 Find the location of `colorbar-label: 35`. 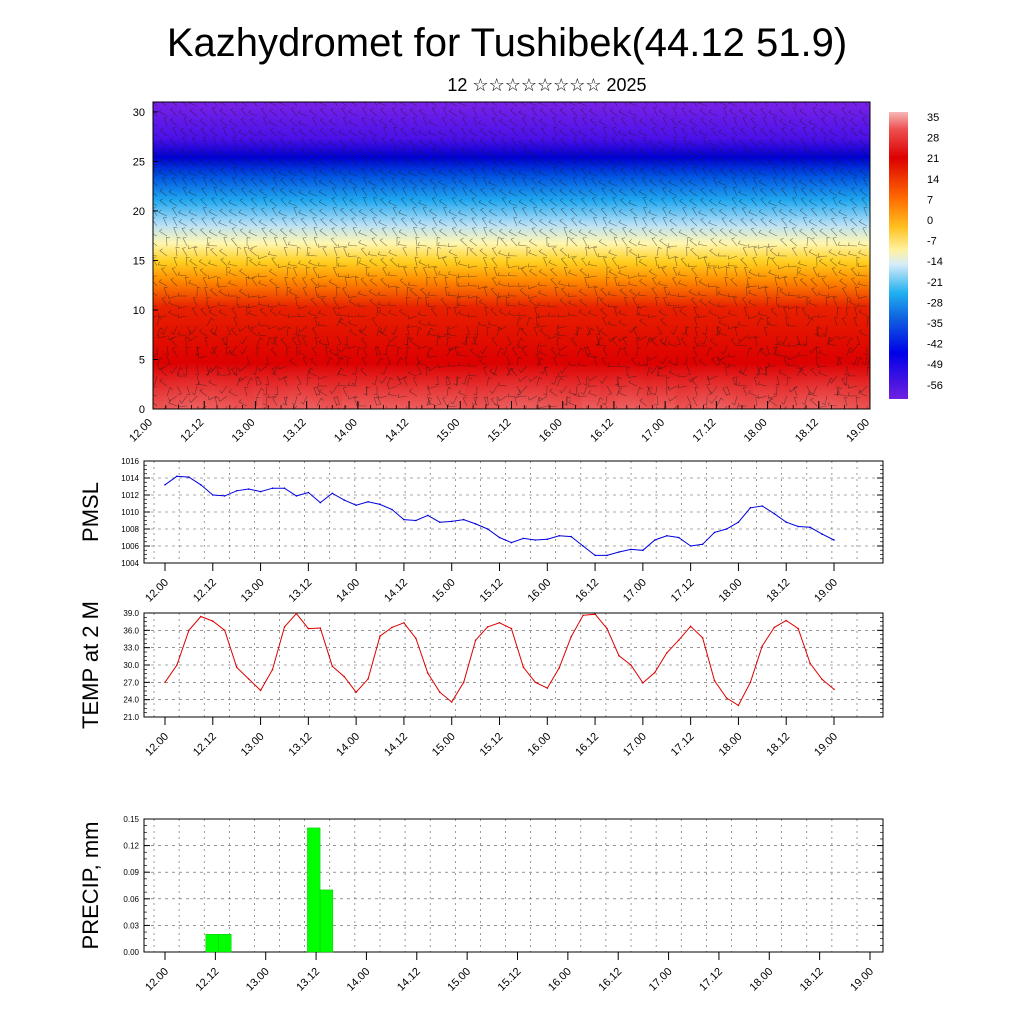

colorbar-label: 35 is located at coordinates (933, 118).